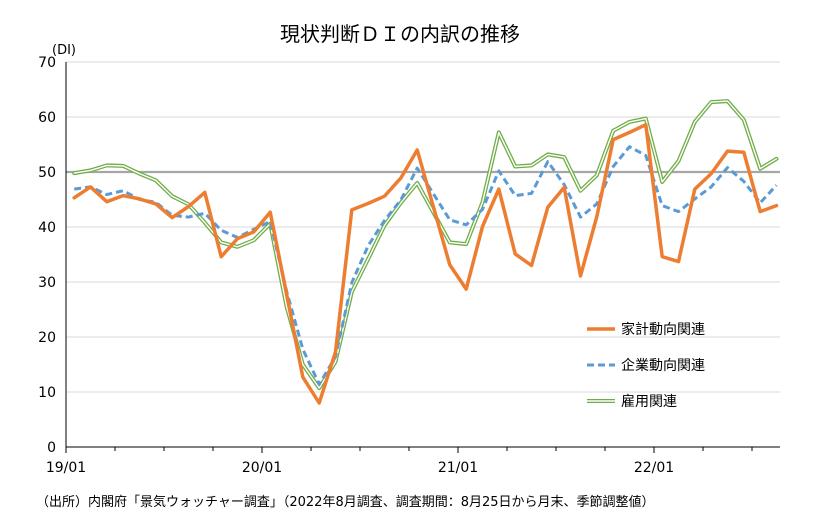  Describe the element at coordinates (47, 338) in the screenshot. I see `y-tick-label: 20` at that location.